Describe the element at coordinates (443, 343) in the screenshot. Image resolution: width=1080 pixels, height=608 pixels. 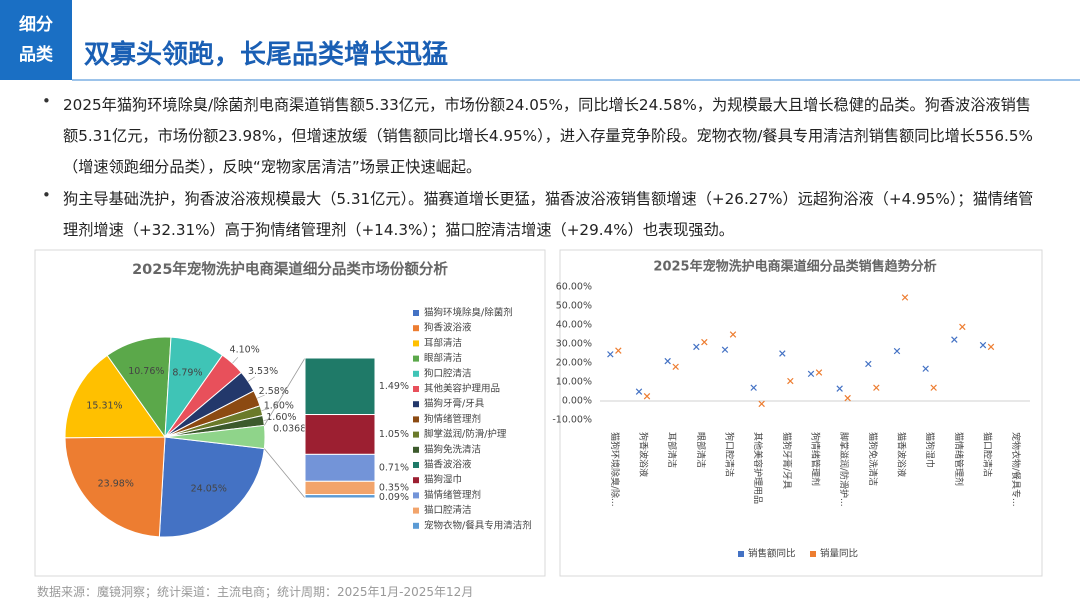
I see `legend-label: 耳部清洁` at that location.